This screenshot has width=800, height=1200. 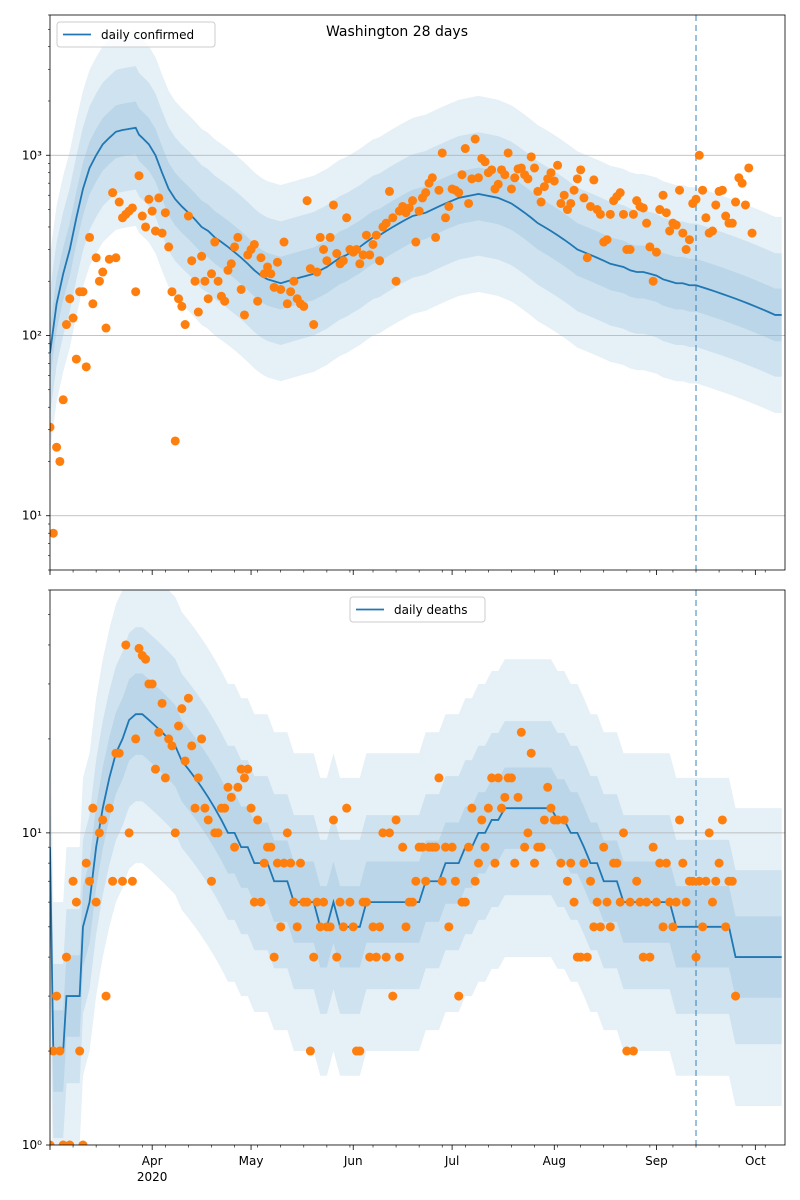 I want to click on legend-label: daily confirmed, so click(x=147, y=35).